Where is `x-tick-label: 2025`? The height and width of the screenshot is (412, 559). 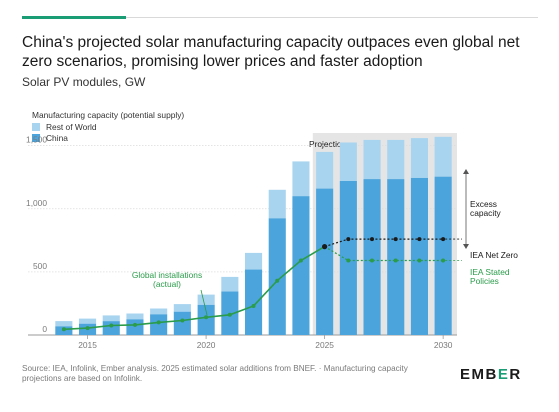 x-tick-label: 2025 is located at coordinates (324, 345).